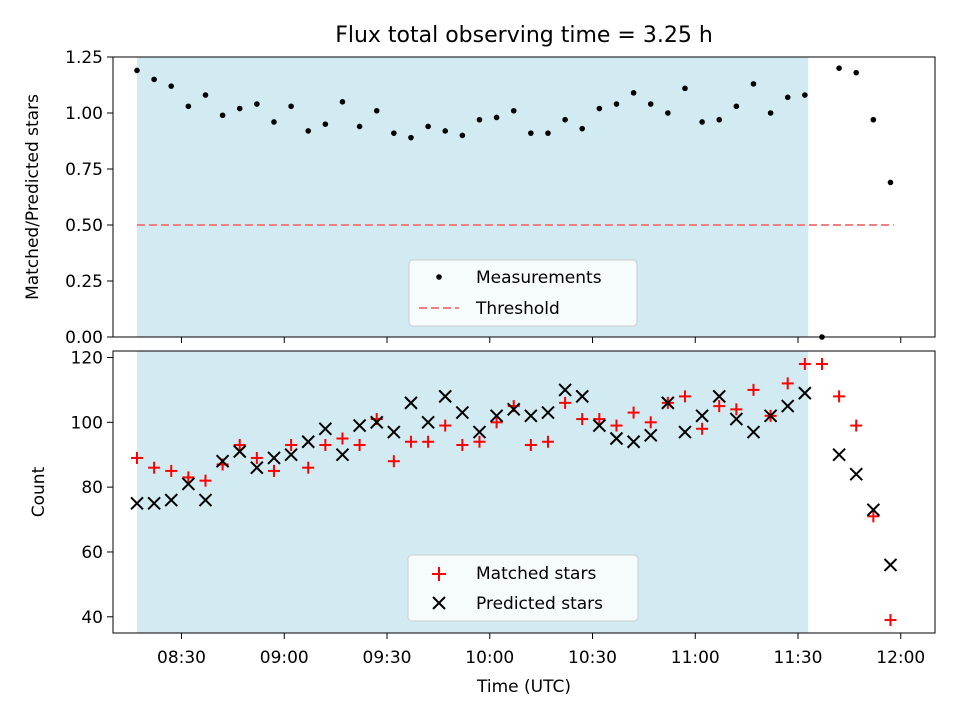 The height and width of the screenshot is (720, 960). I want to click on legend-measurements-marker, so click(439, 277).